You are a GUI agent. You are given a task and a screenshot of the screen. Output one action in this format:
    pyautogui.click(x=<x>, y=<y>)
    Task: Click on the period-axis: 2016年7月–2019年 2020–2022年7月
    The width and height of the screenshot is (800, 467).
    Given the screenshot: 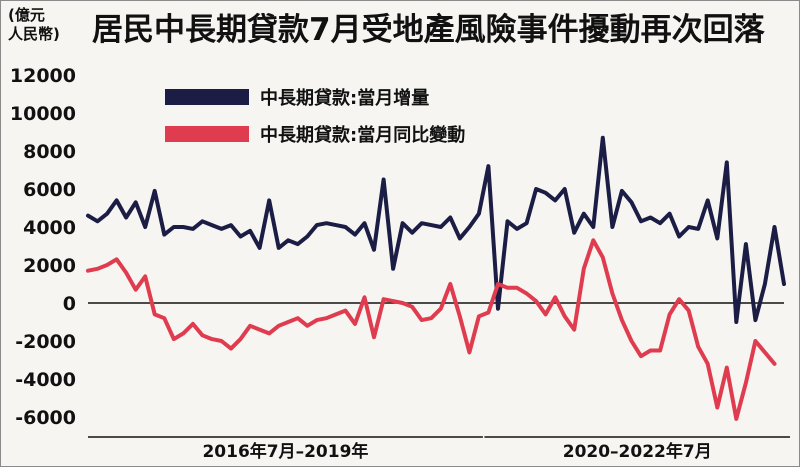 What is the action you would take?
    pyautogui.click(x=439, y=449)
    